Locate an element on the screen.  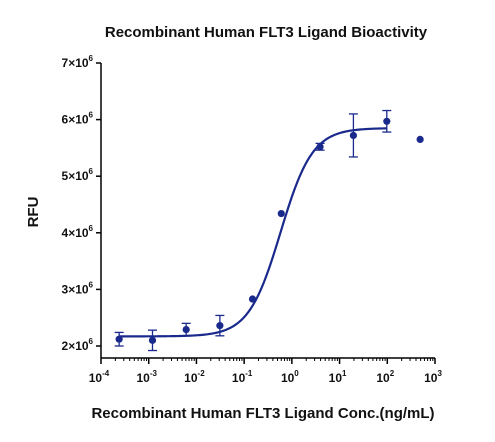
y-tick-mantissa: 4×10 is located at coordinates (75, 233).